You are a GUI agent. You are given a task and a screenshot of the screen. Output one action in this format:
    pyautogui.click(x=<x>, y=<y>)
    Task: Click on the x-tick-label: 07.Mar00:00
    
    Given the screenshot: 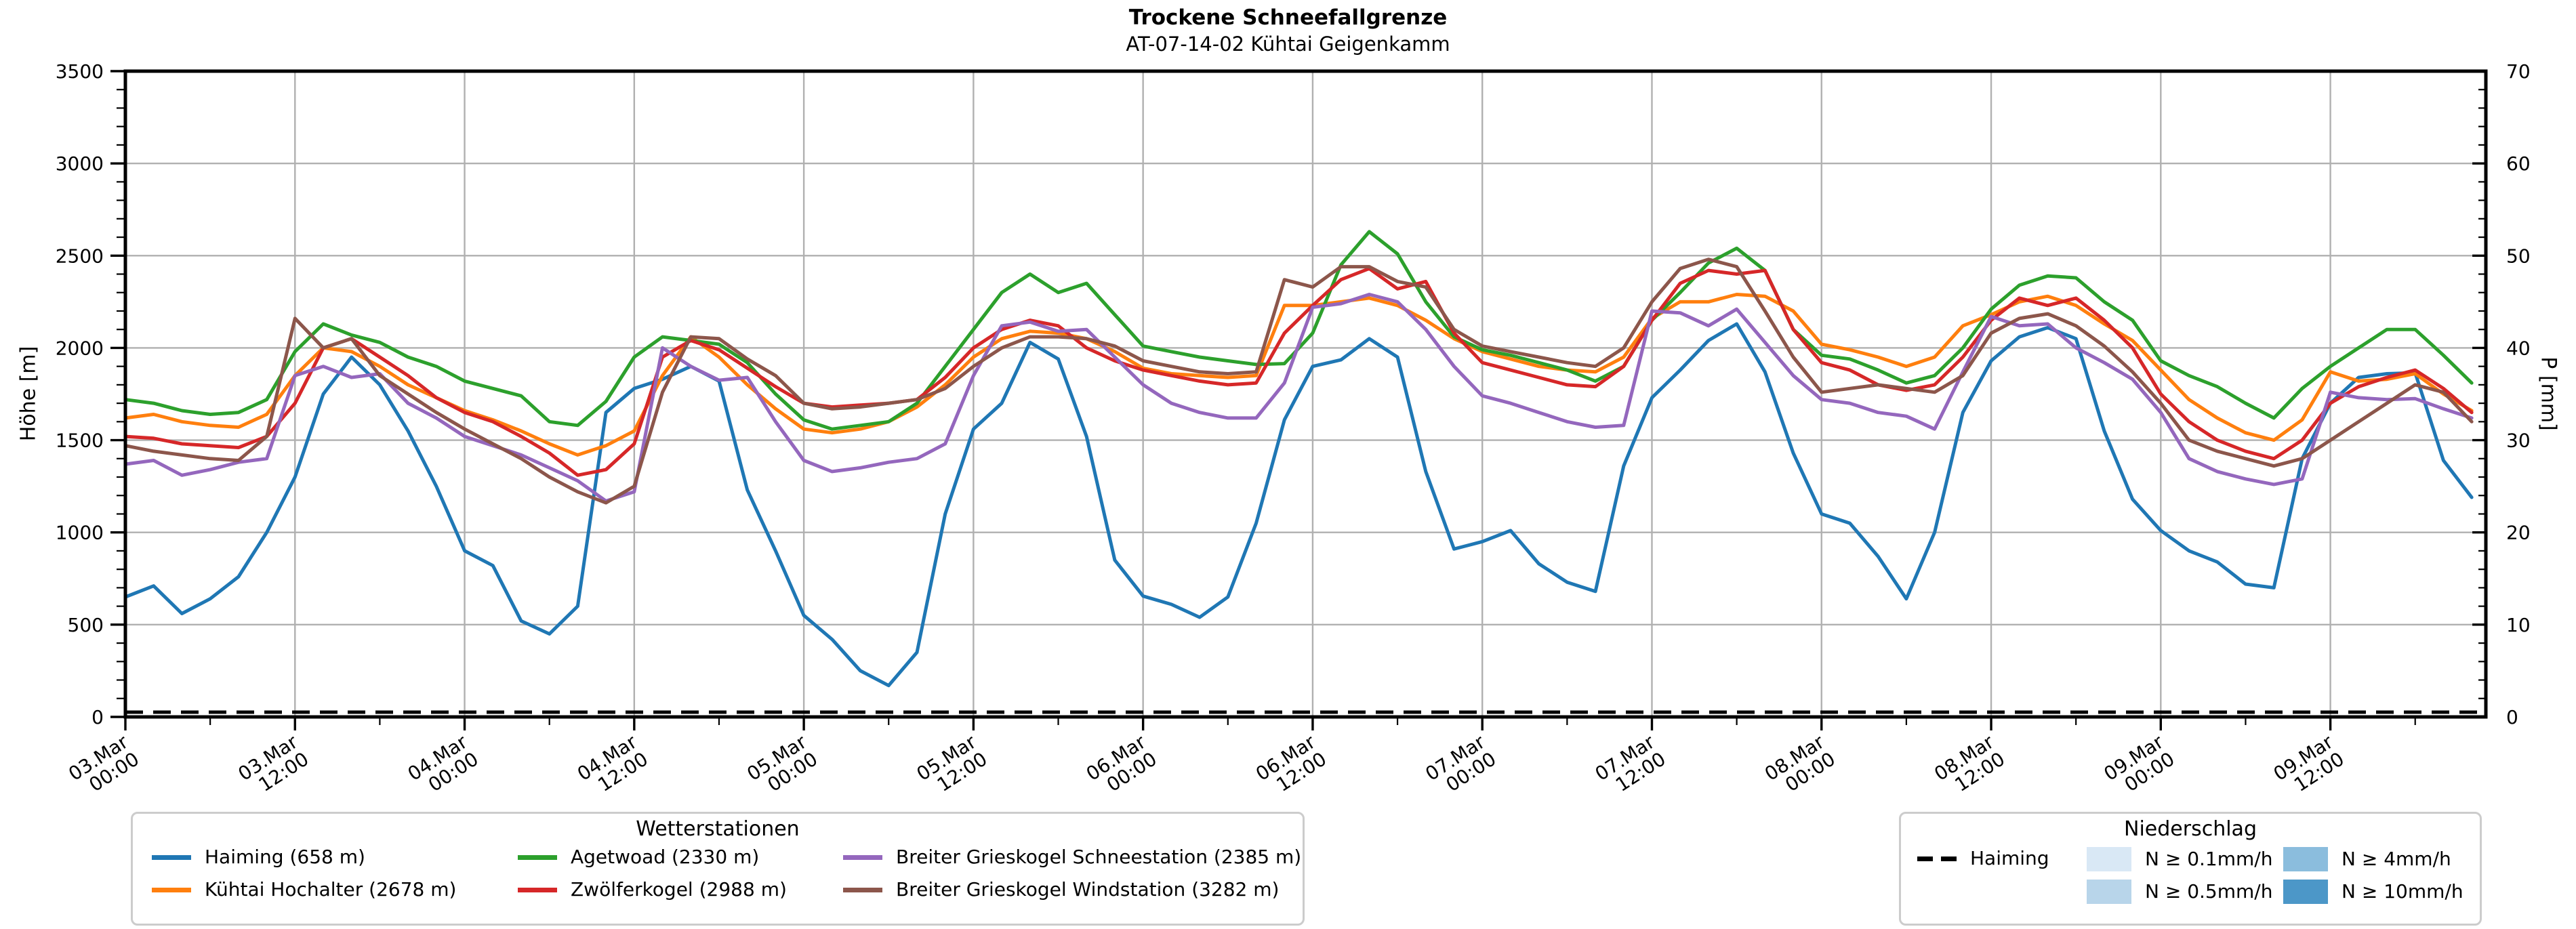 What is the action you would take?
    pyautogui.click(x=1460, y=766)
    